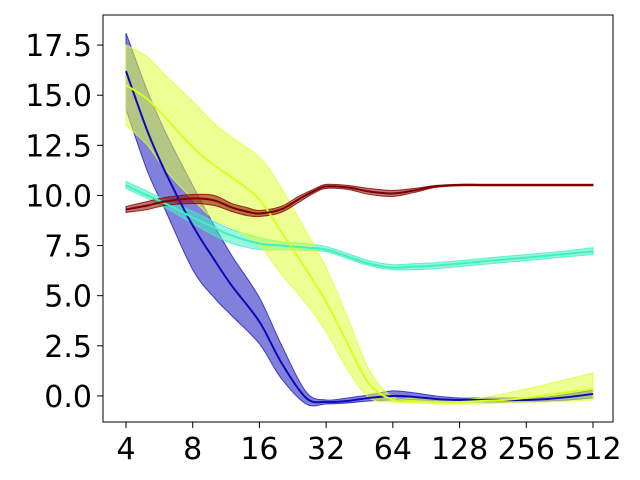 Image resolution: width=640 pixels, height=480 pixels. Describe the element at coordinates (58, 196) in the screenshot. I see `y-tick-label: 10.0` at that location.